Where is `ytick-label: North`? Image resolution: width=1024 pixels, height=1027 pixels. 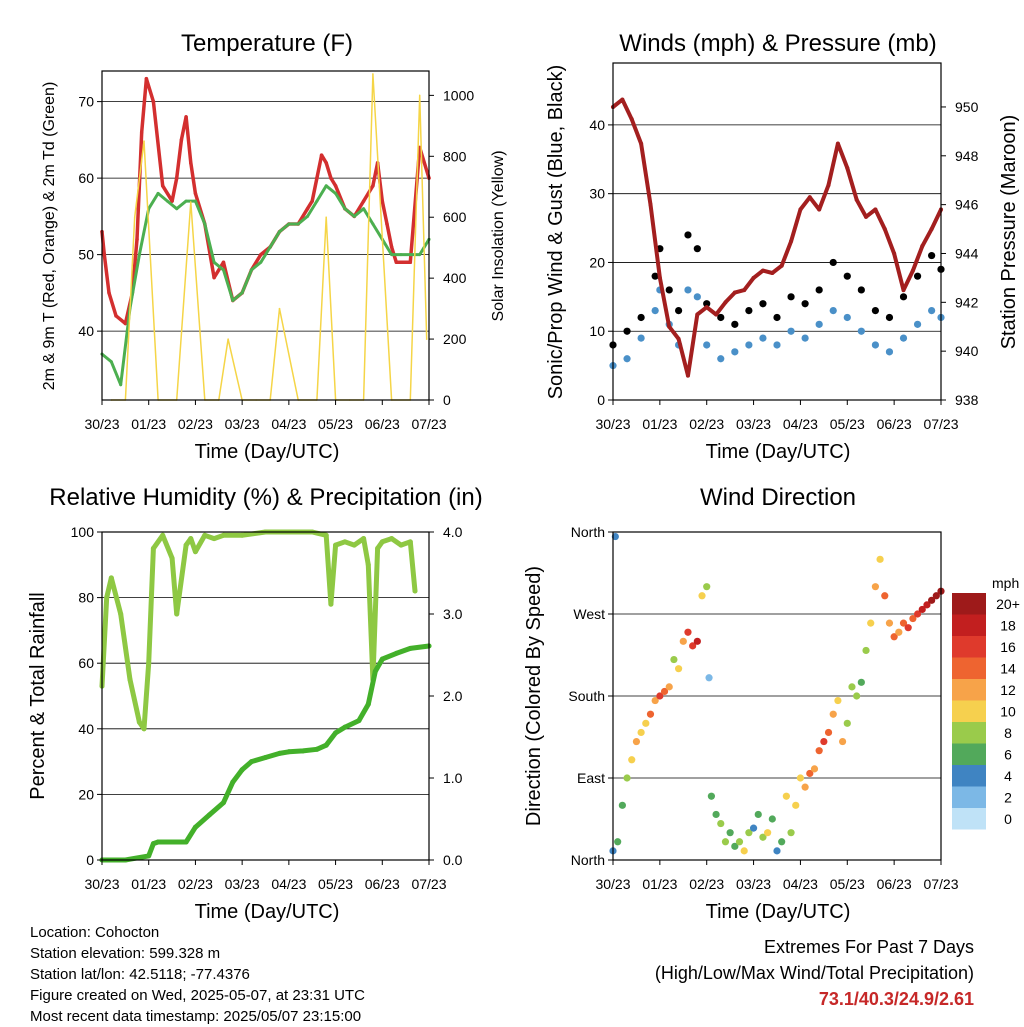 ytick-label: North is located at coordinates (588, 532).